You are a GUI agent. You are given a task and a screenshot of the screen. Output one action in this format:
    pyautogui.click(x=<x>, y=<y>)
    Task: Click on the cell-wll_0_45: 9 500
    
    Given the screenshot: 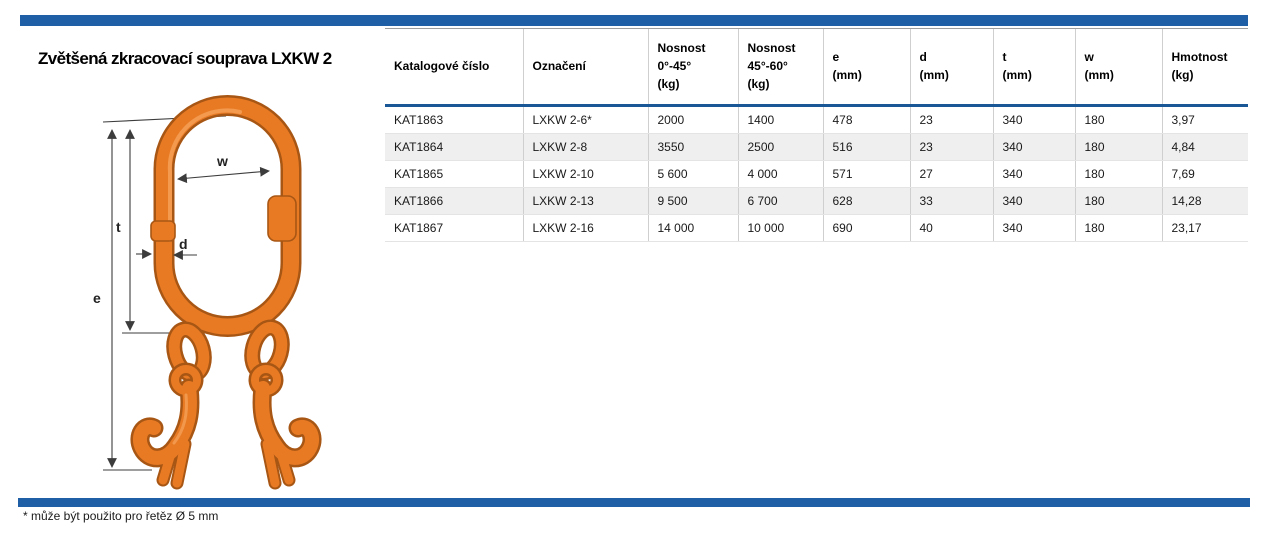 What is the action you would take?
    pyautogui.click(x=692, y=201)
    